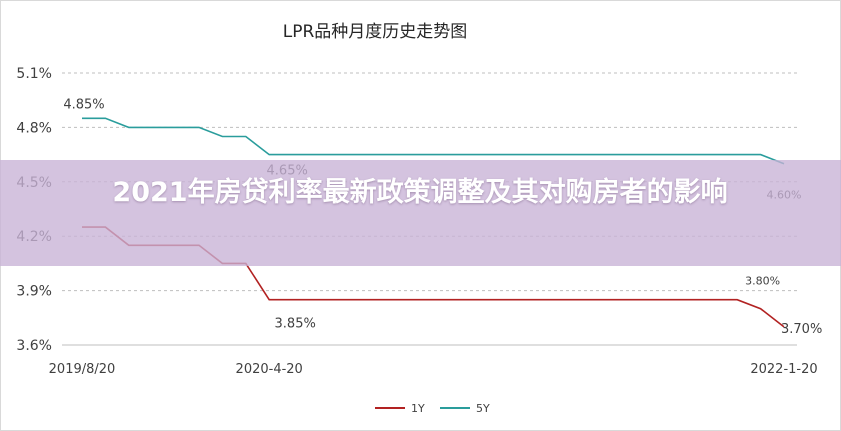 This screenshot has height=431, width=841. I want to click on y-tick-label: 3.9%, so click(34, 292).